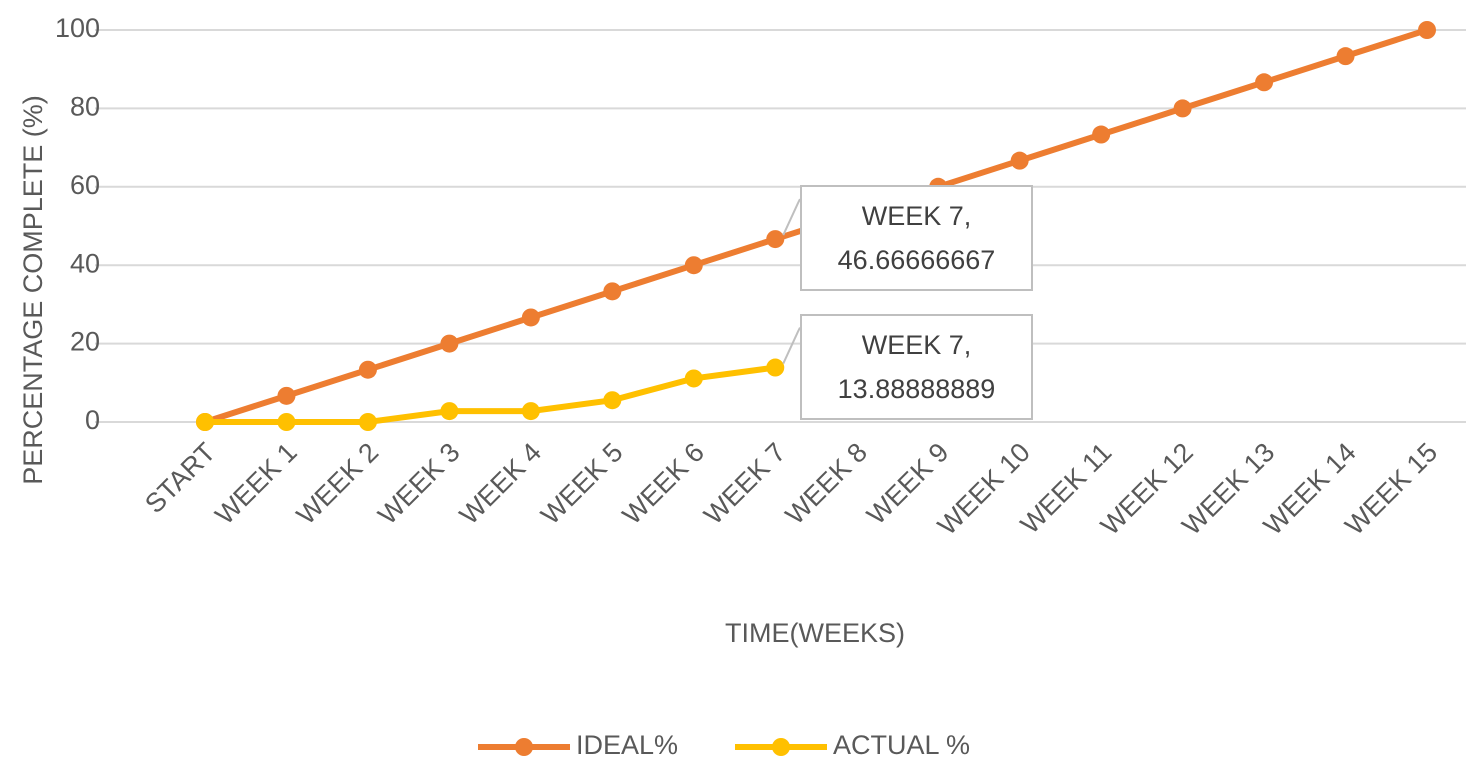  Describe the element at coordinates (33, 290) in the screenshot. I see `y-axis-title: PERCENTAGE COMPLETE (%)` at that location.